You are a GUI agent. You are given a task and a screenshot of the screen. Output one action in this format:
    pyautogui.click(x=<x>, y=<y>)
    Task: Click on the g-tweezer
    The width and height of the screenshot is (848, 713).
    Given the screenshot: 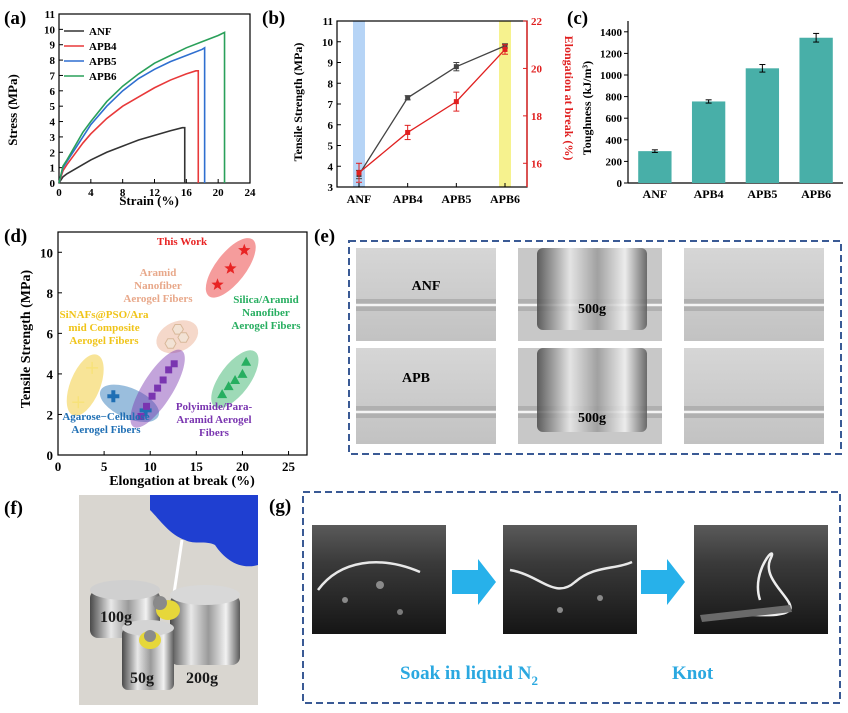 What is the action you would take?
    pyautogui.click(x=746, y=613)
    